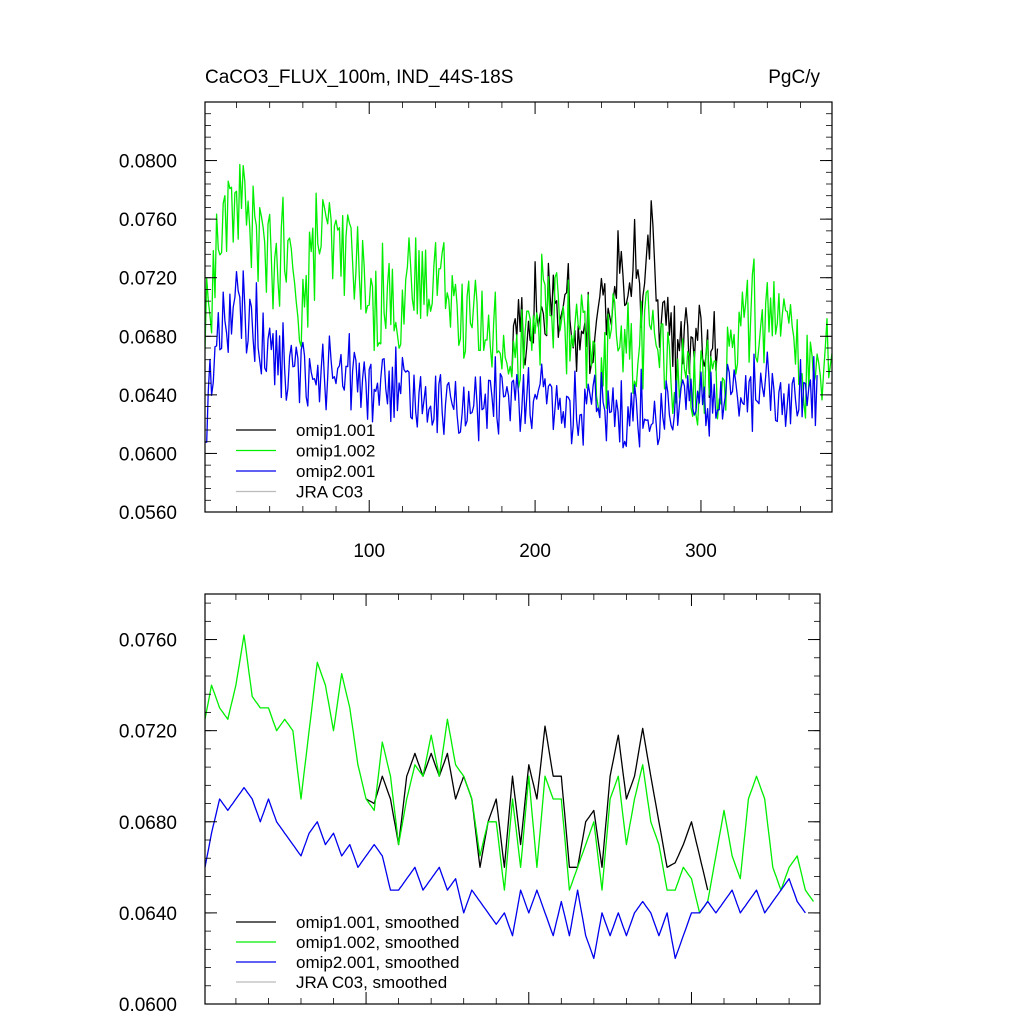  I want to click on top-legend-label-1: omip1.002, so click(335, 451).